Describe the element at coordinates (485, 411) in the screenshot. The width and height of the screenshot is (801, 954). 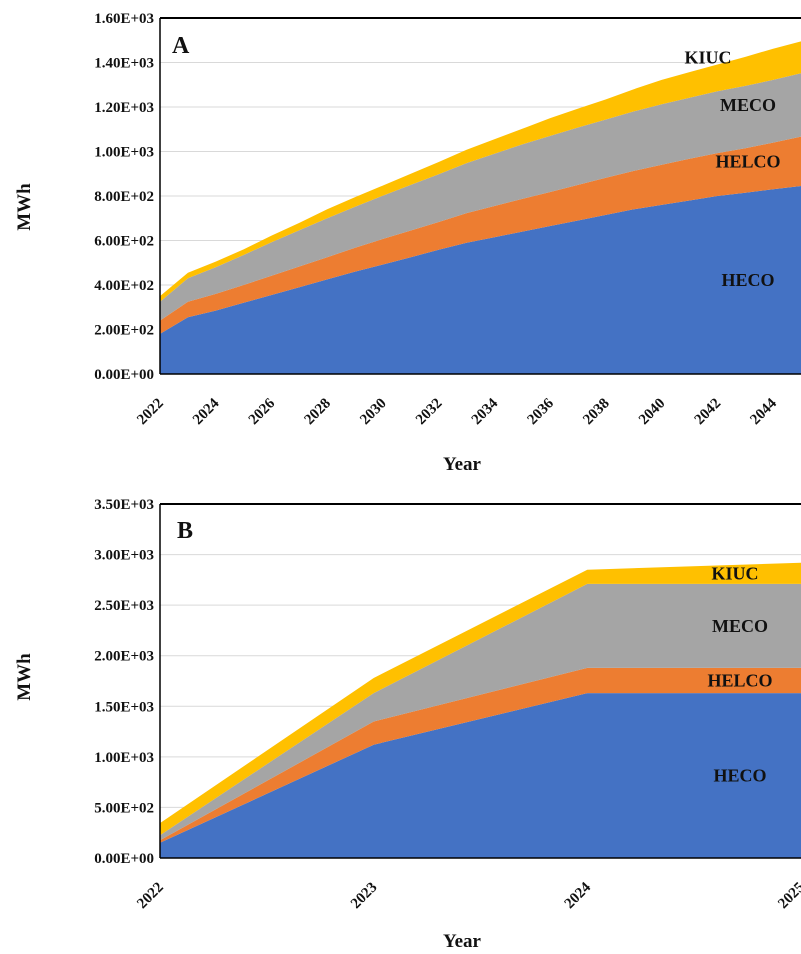
I see `x-tick-label: 2034` at that location.